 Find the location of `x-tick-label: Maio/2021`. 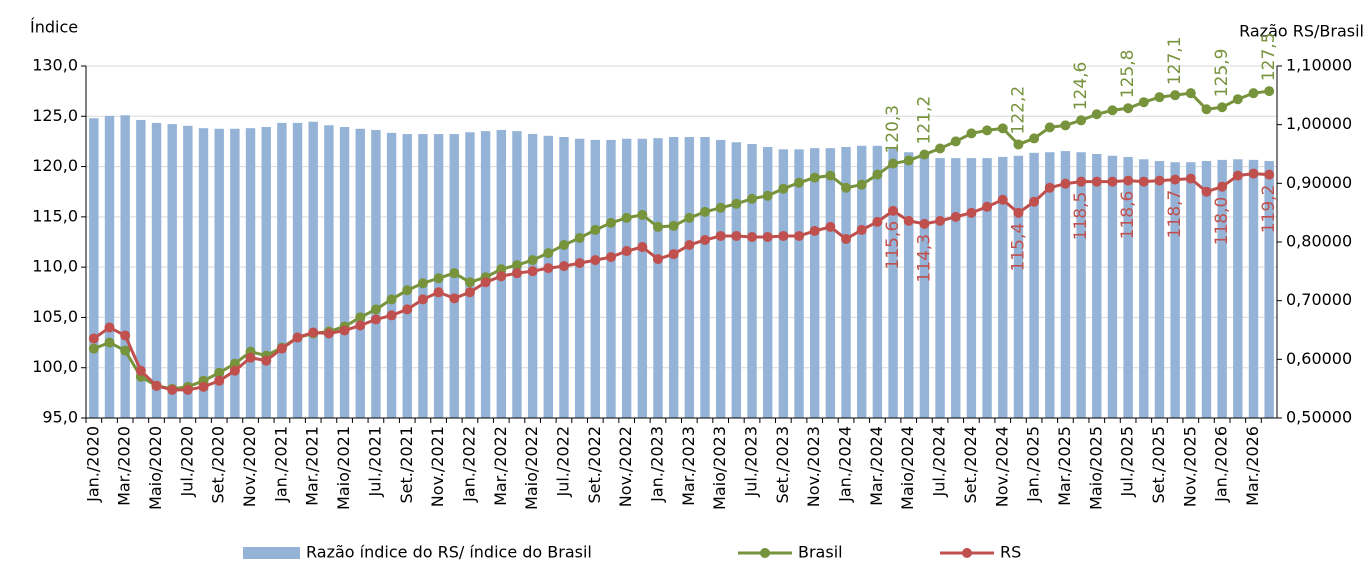

x-tick-label: Maio/2021 is located at coordinates (343, 468).